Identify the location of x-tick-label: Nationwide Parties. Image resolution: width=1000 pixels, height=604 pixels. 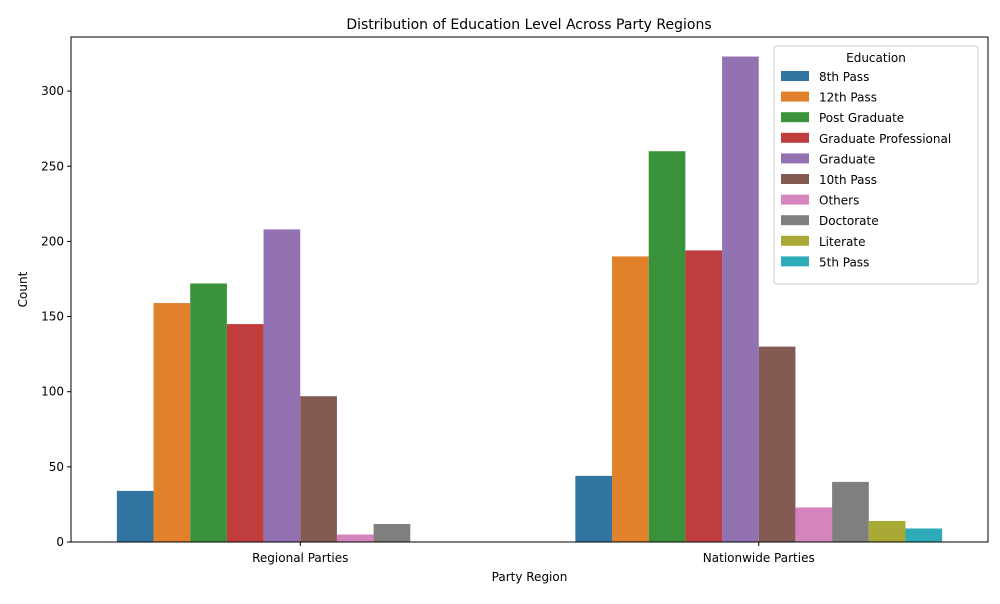
(759, 558).